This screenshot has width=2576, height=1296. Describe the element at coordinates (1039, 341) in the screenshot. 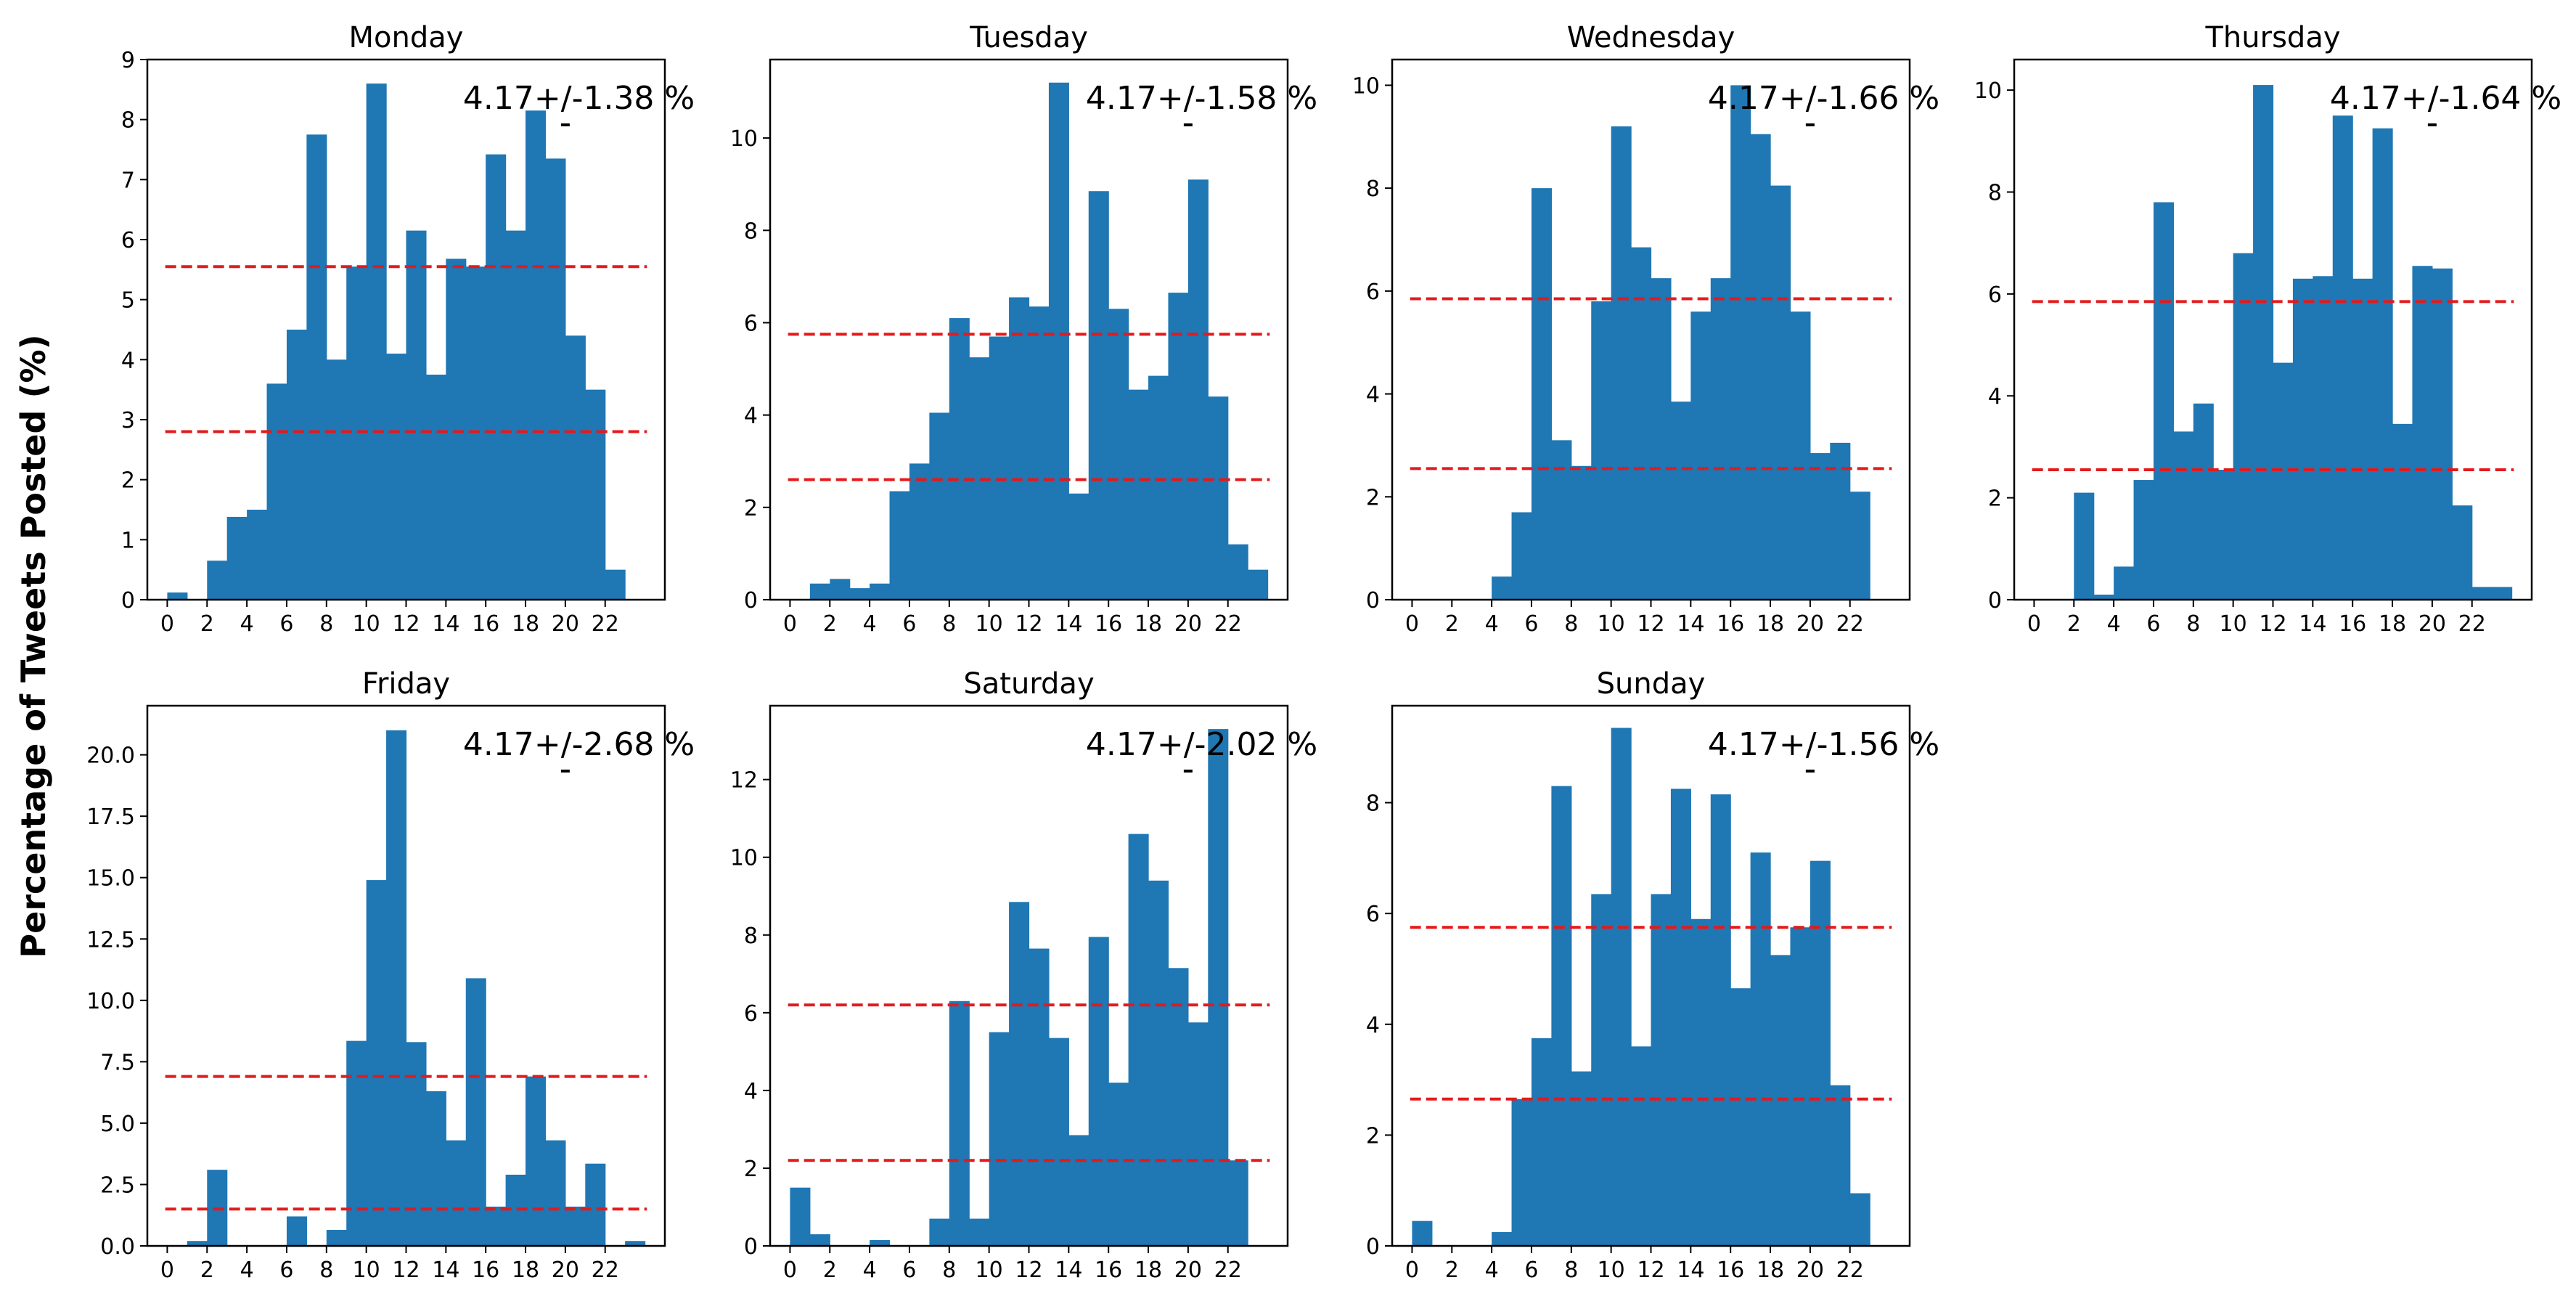

I see `bars-tuesday` at that location.